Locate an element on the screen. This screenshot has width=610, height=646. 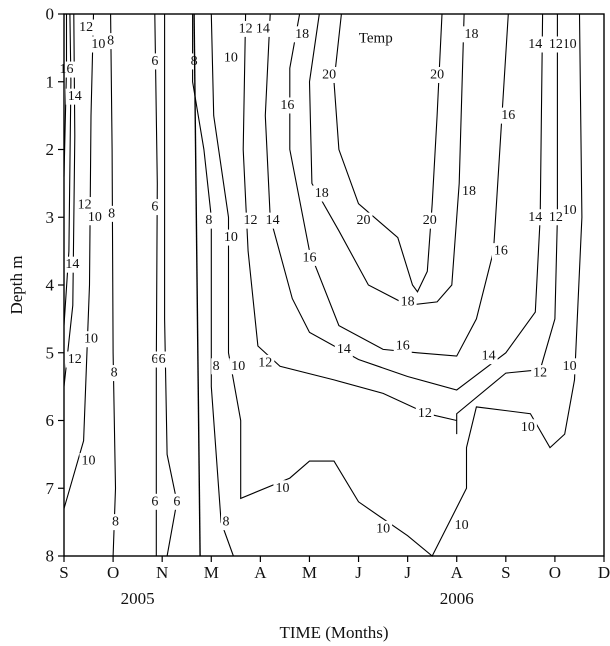
x-tick-label: D is located at coordinates (604, 572).